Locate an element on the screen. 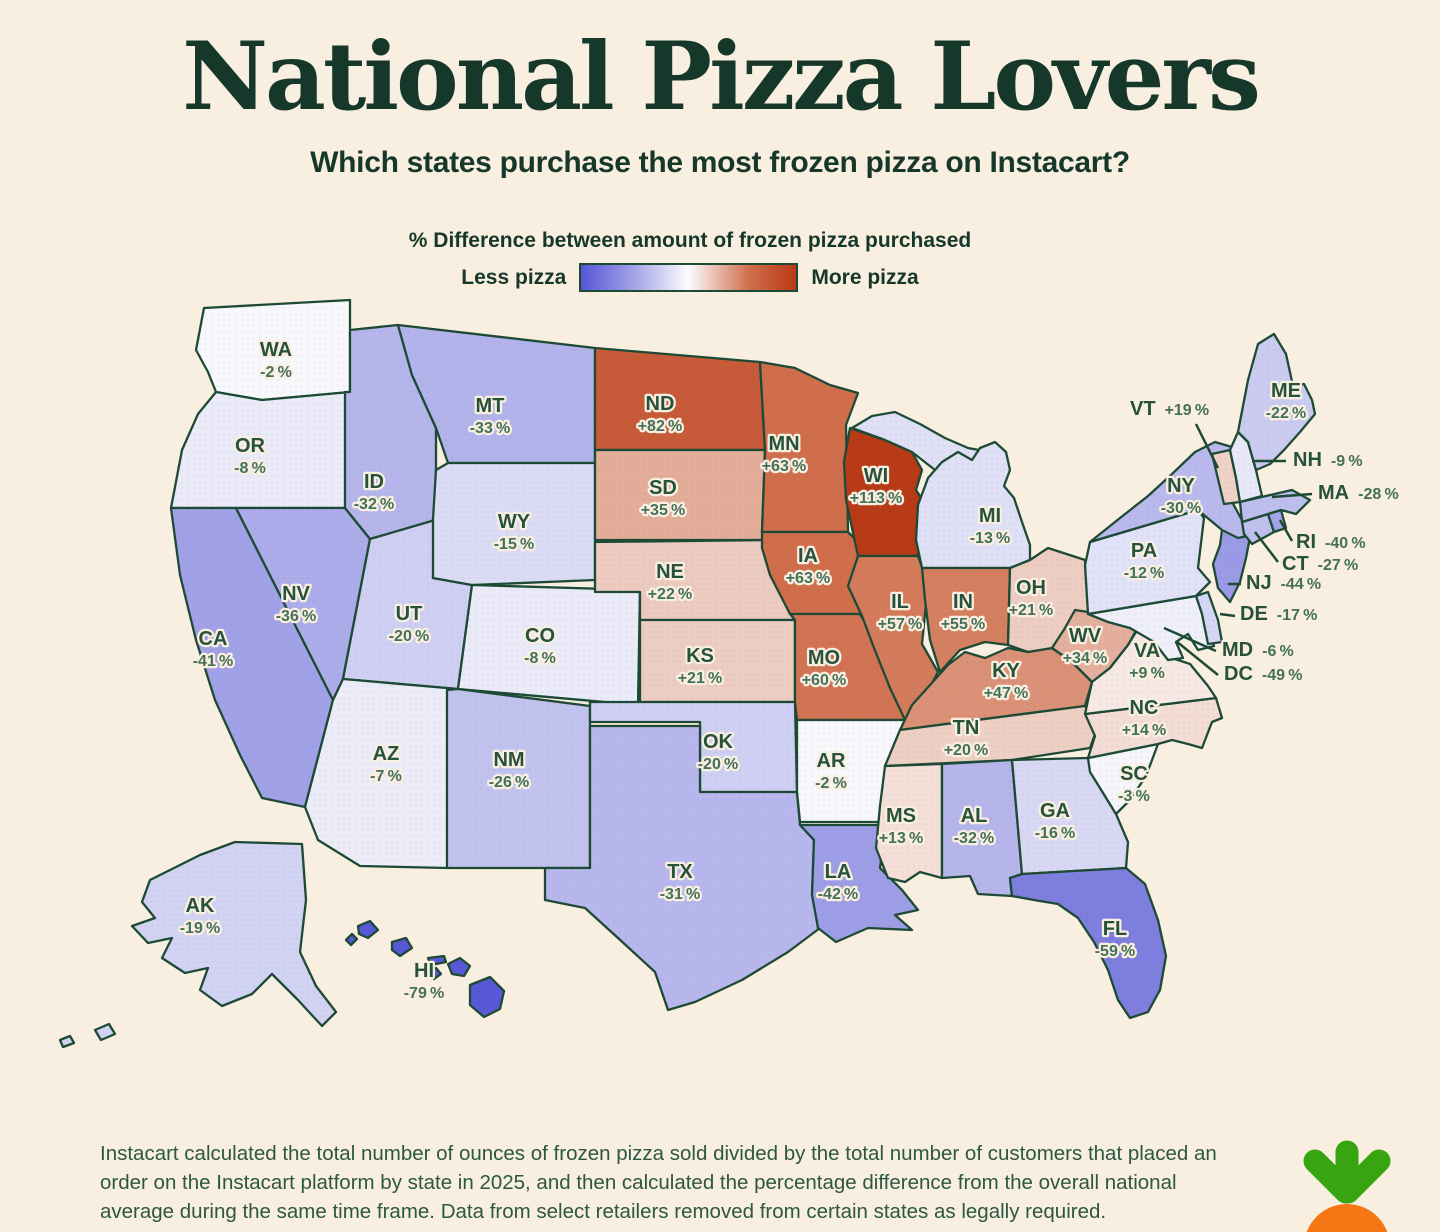 The height and width of the screenshot is (1232, 1440). instacart-carrot-logo is located at coordinates (1347, 1186).